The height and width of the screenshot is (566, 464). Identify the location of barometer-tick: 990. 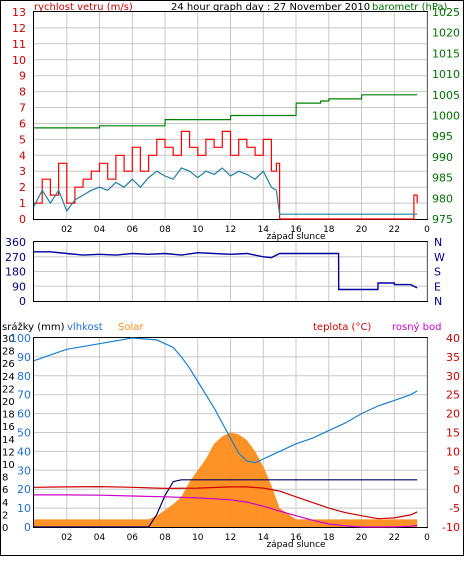
(442, 157).